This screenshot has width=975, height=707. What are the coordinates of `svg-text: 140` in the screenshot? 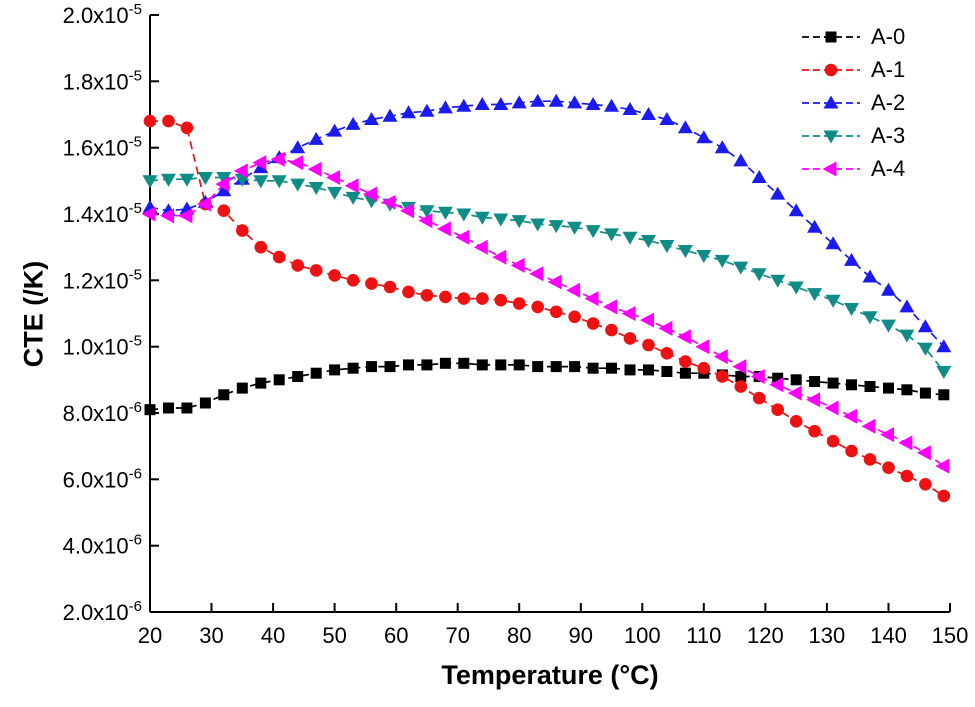 It's located at (888, 635).